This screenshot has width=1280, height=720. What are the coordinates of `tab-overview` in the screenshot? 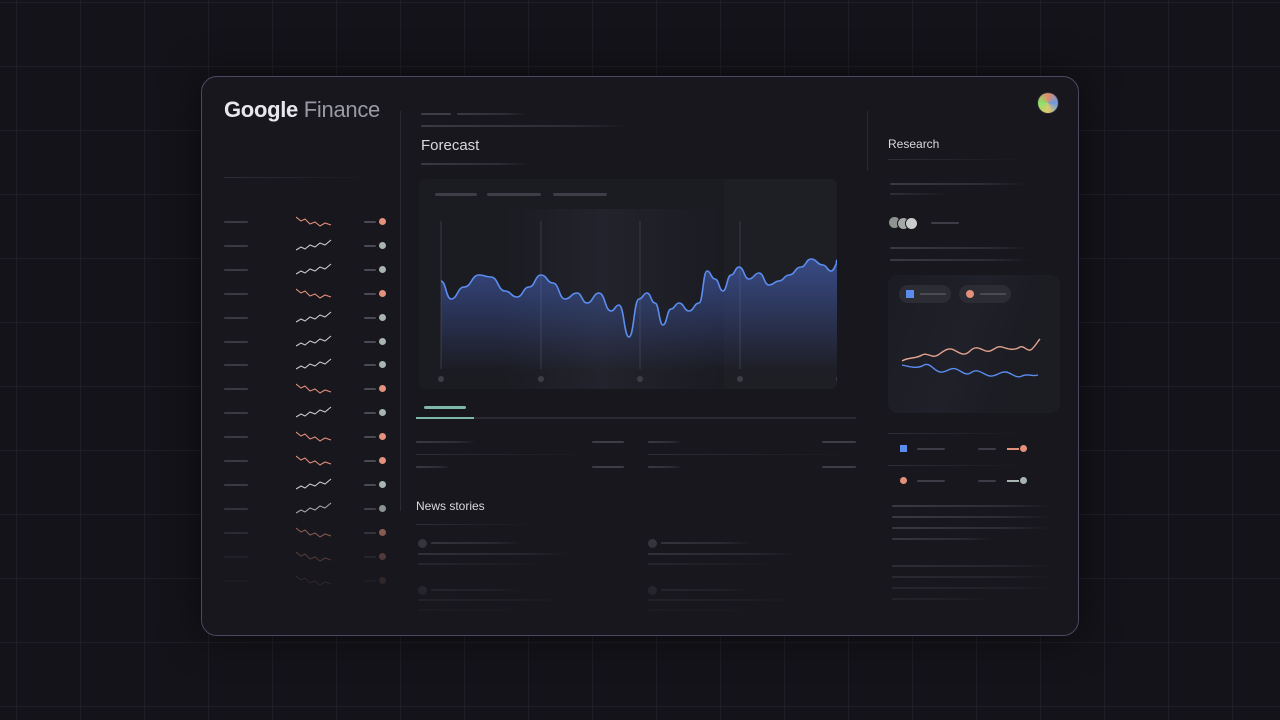 It's located at (445, 407).